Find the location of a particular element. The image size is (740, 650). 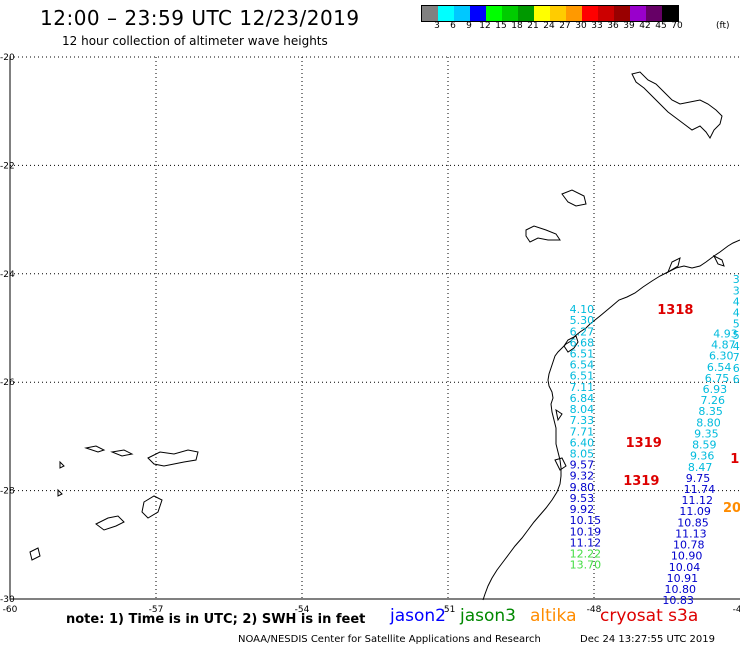

color-legend-label: 18 is located at coordinates (517, 26).